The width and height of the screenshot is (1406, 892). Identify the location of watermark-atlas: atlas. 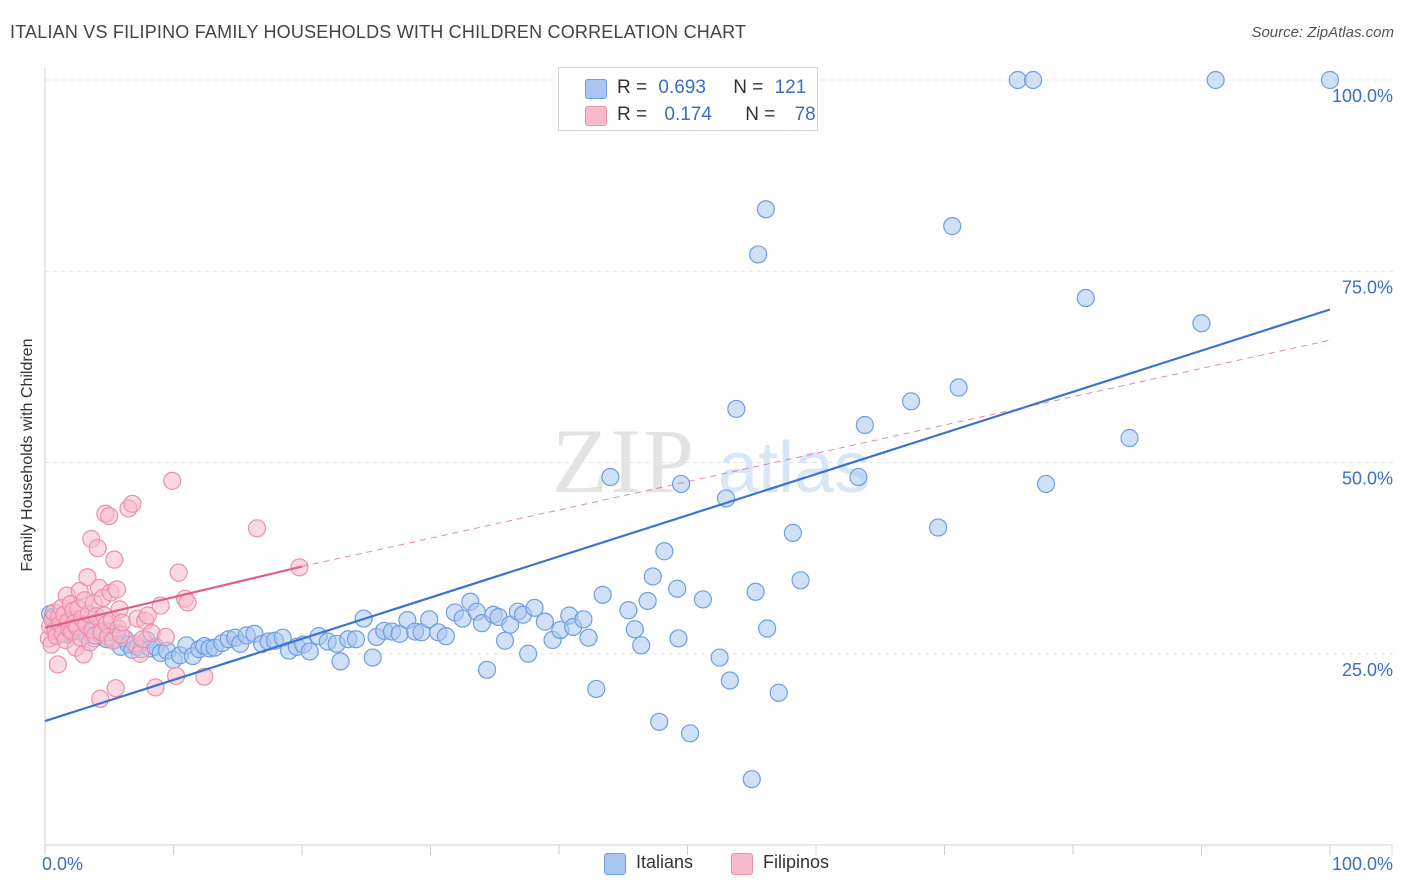
(794, 468).